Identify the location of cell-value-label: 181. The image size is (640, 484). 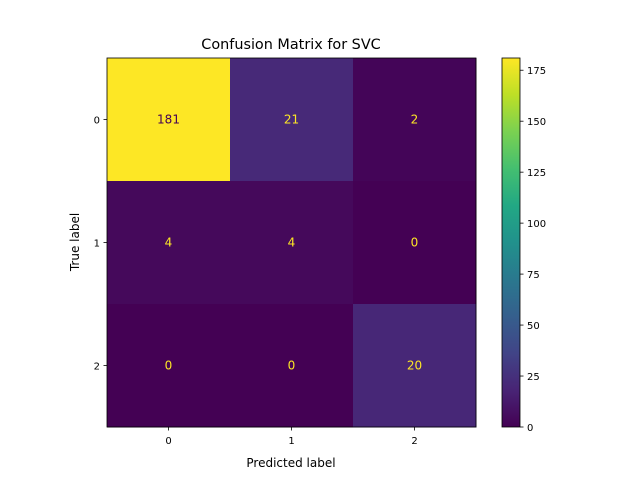
(168, 120).